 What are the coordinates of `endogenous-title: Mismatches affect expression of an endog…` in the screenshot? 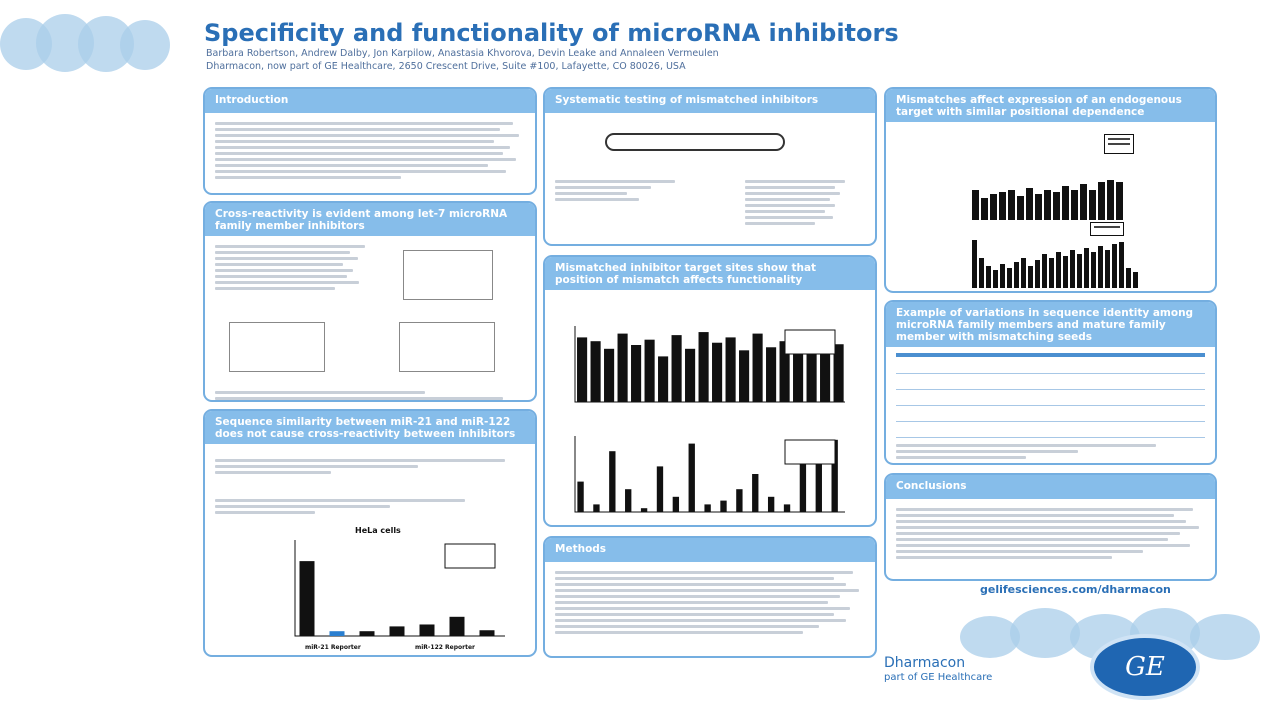 It's located at (1050, 105).